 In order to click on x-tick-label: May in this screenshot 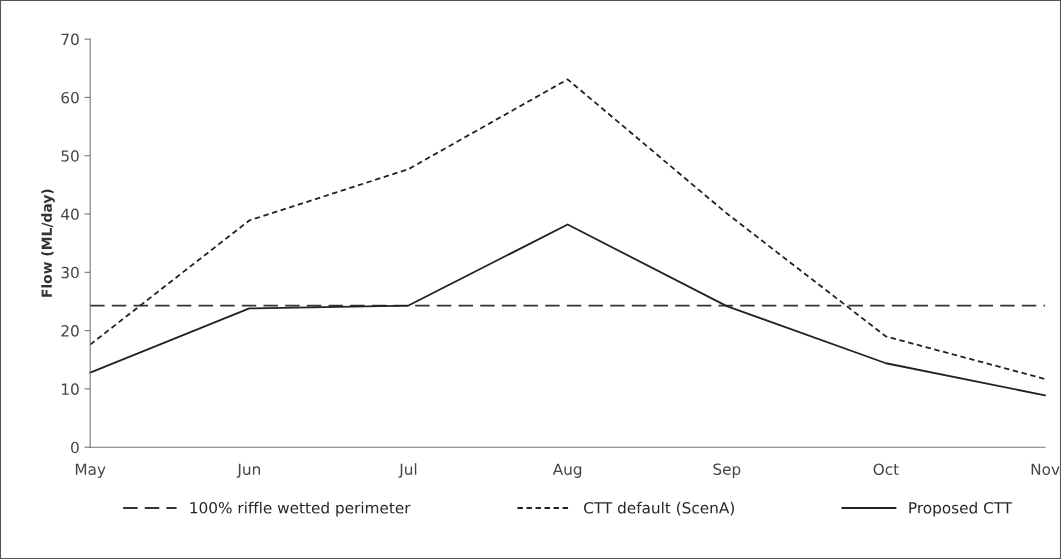, I will do `click(90, 470)`.